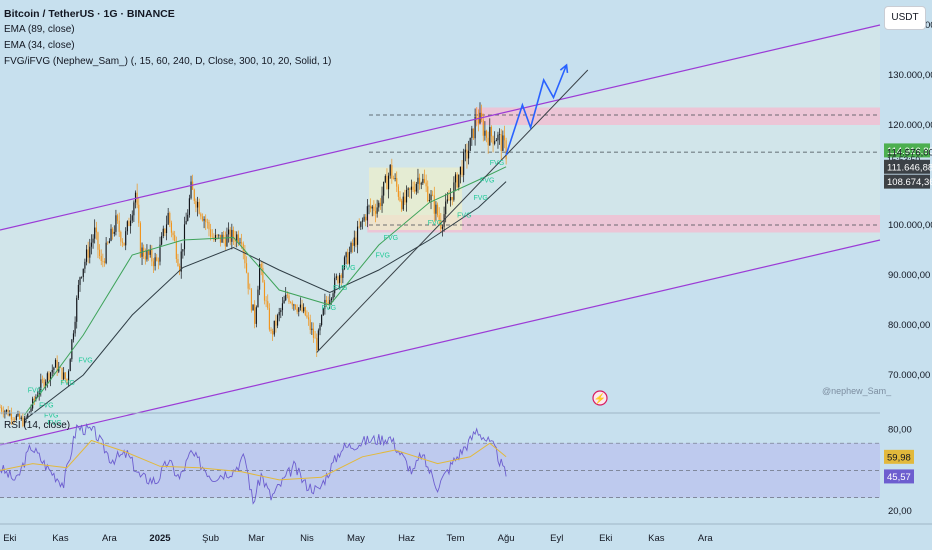  Describe the element at coordinates (907, 181) in the screenshot. I see `price-tag-bg` at that location.